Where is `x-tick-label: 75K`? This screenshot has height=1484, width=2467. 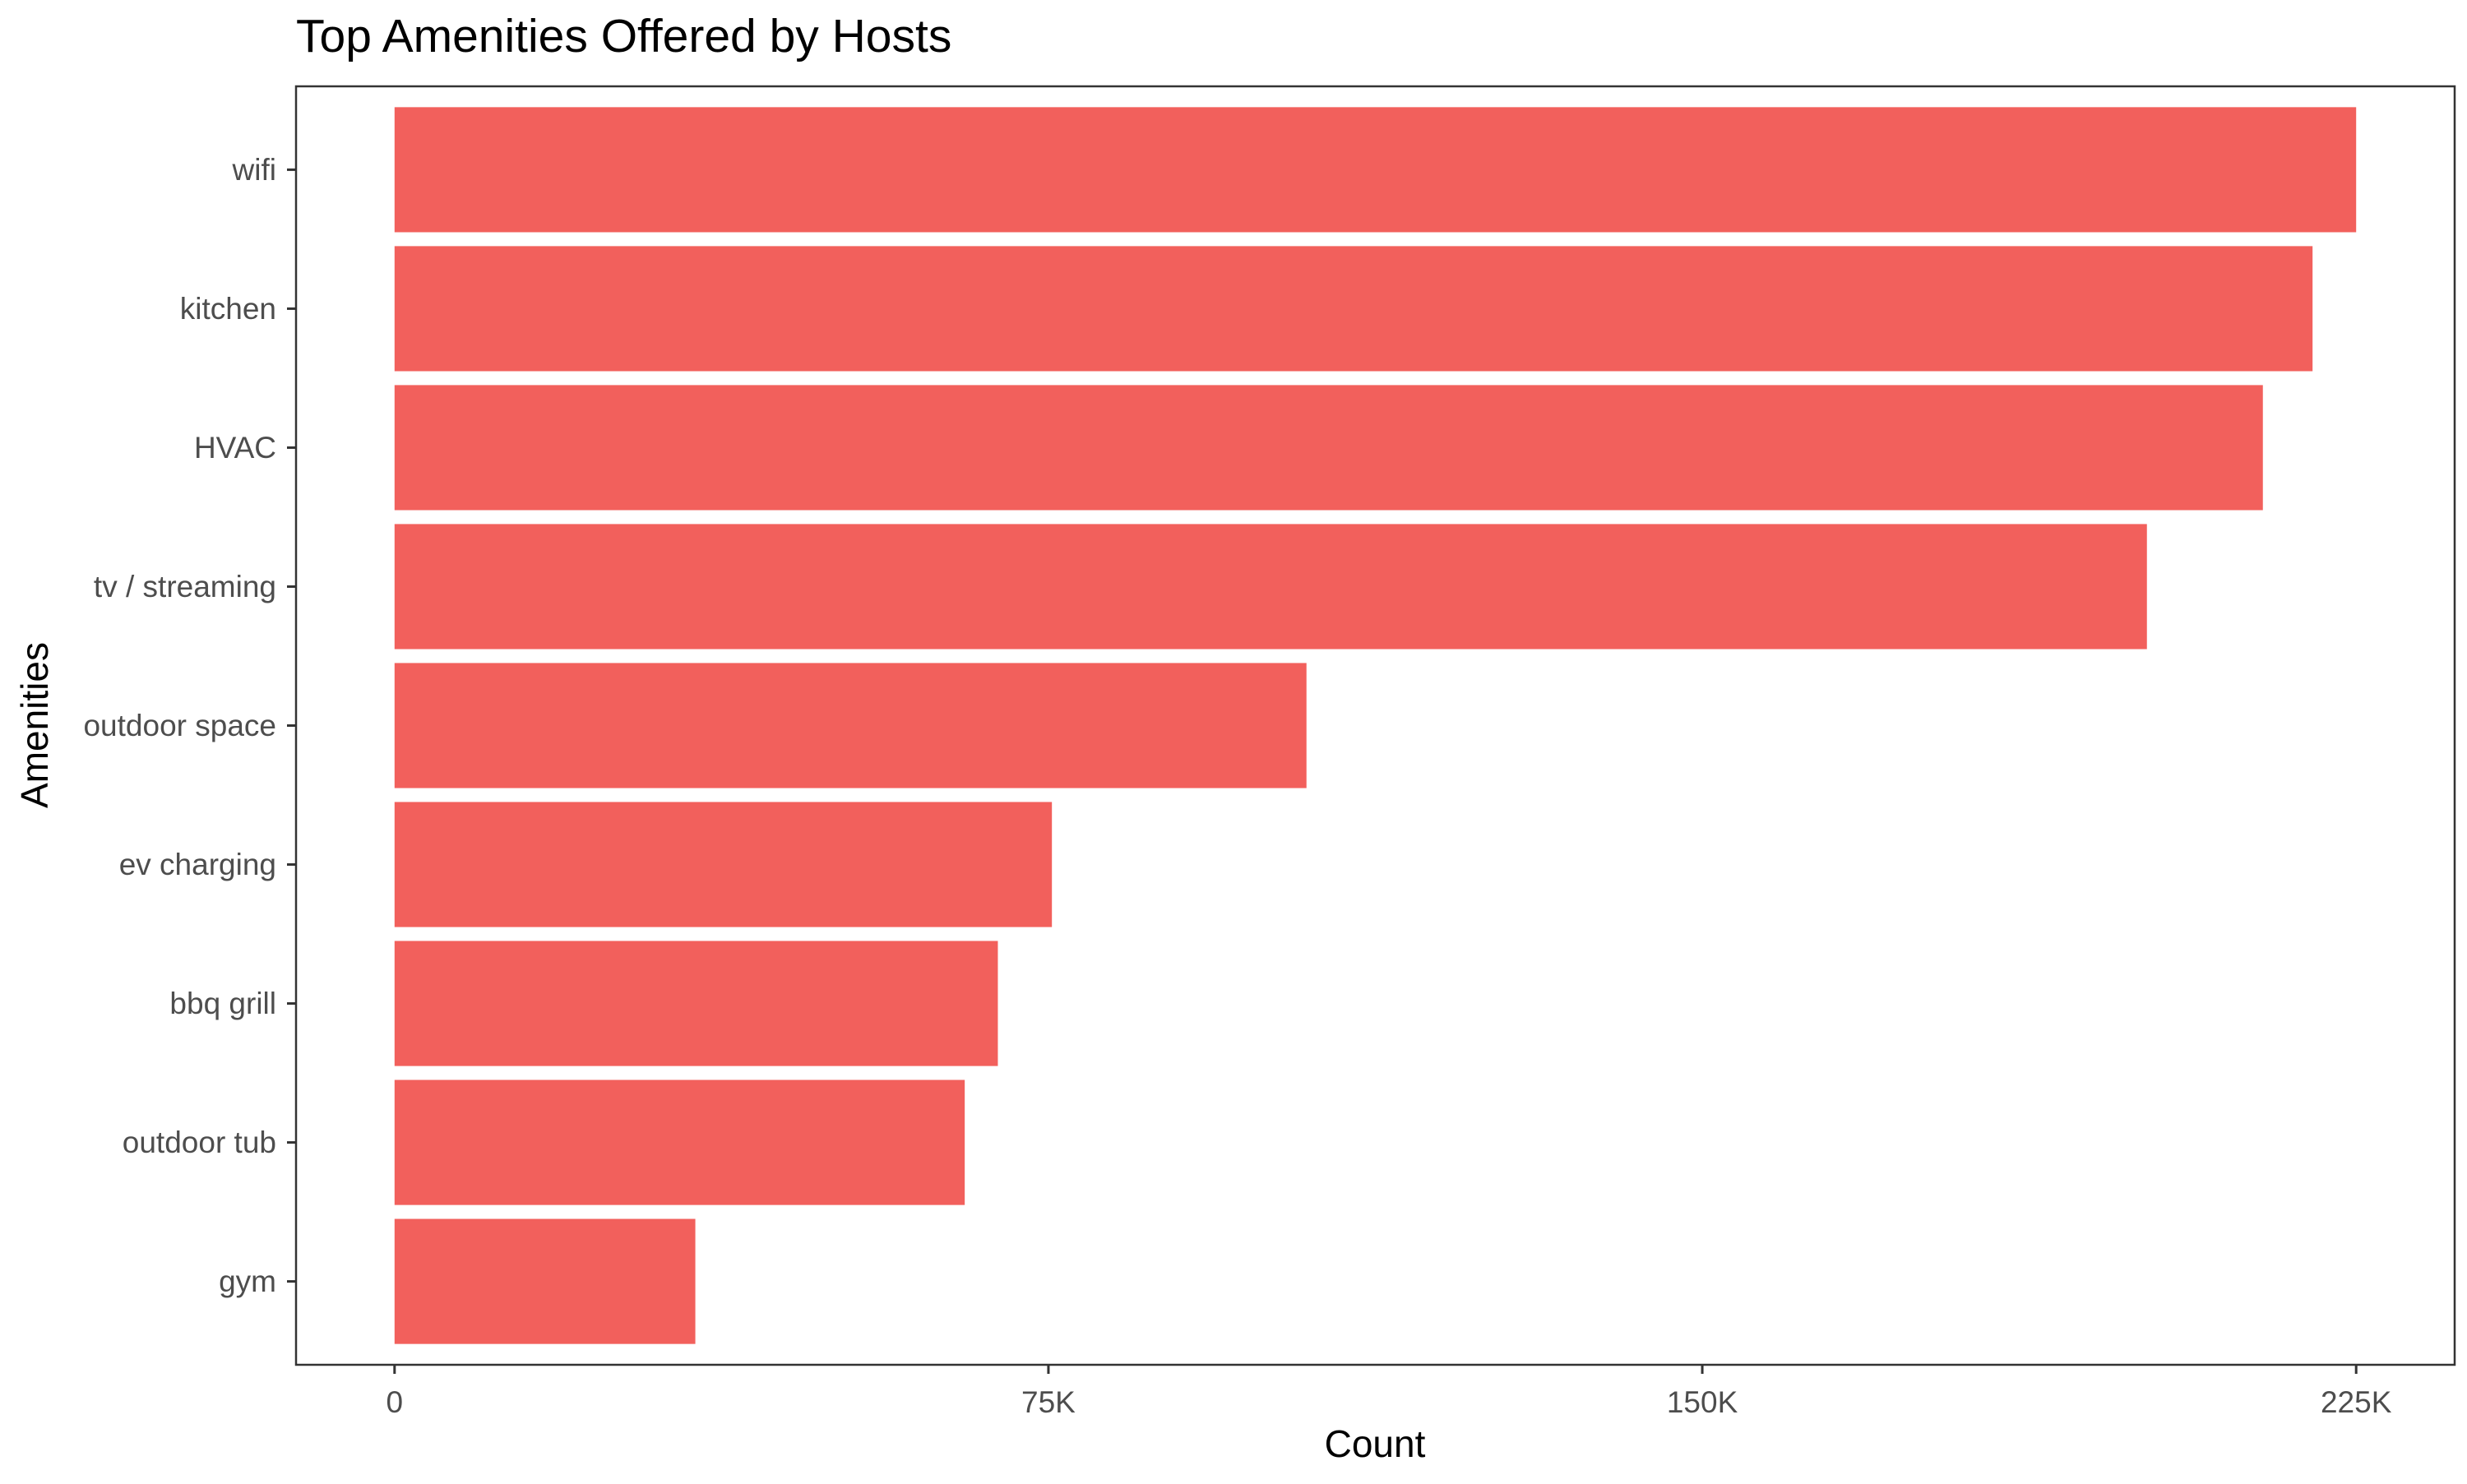
x-tick-label: 75K is located at coordinates (1049, 1402).